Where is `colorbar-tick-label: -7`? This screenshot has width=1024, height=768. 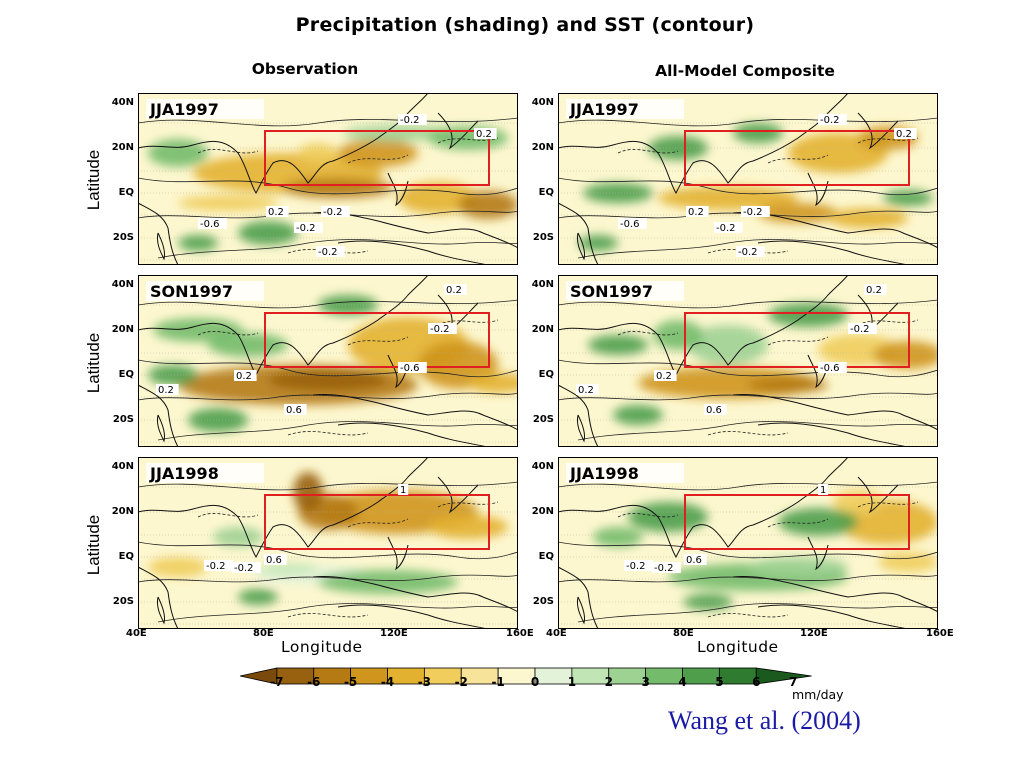 colorbar-tick-label: -7 is located at coordinates (277, 682).